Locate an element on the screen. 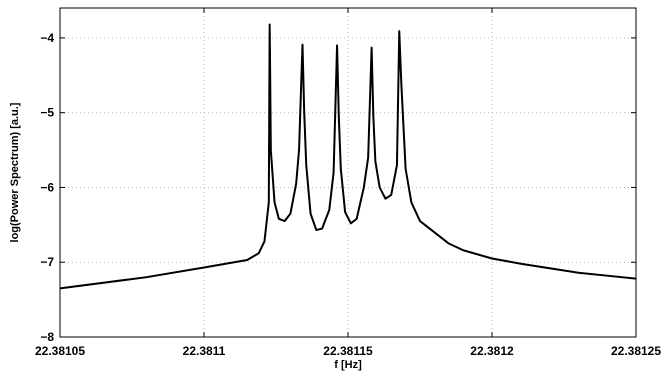 This screenshot has height=381, width=668. y-tick-label: −6 is located at coordinates (47, 187).